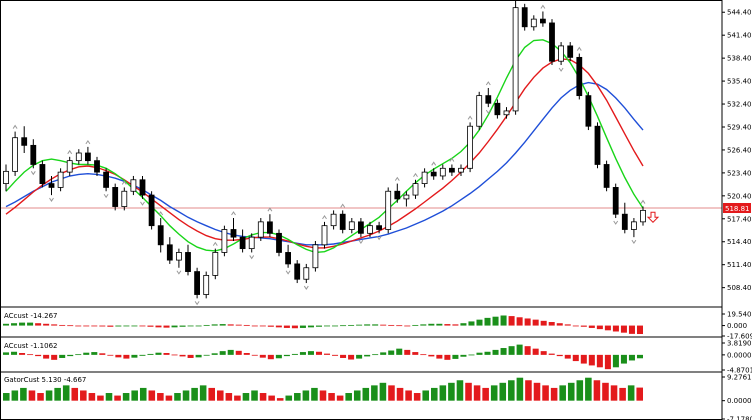 This screenshot has height=420, width=752. What do you see at coordinates (739, 82) in the screenshot?
I see `price-tick-label: 535.40` at bounding box center [739, 82].